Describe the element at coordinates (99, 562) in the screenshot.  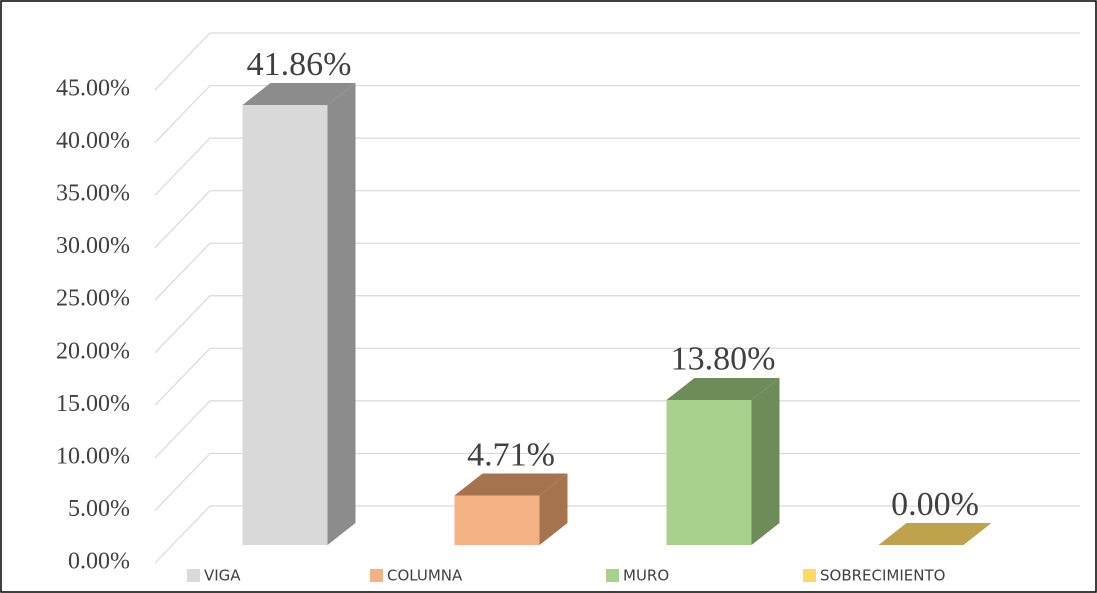
I see `y-tick-label: 0.00%` at that location.